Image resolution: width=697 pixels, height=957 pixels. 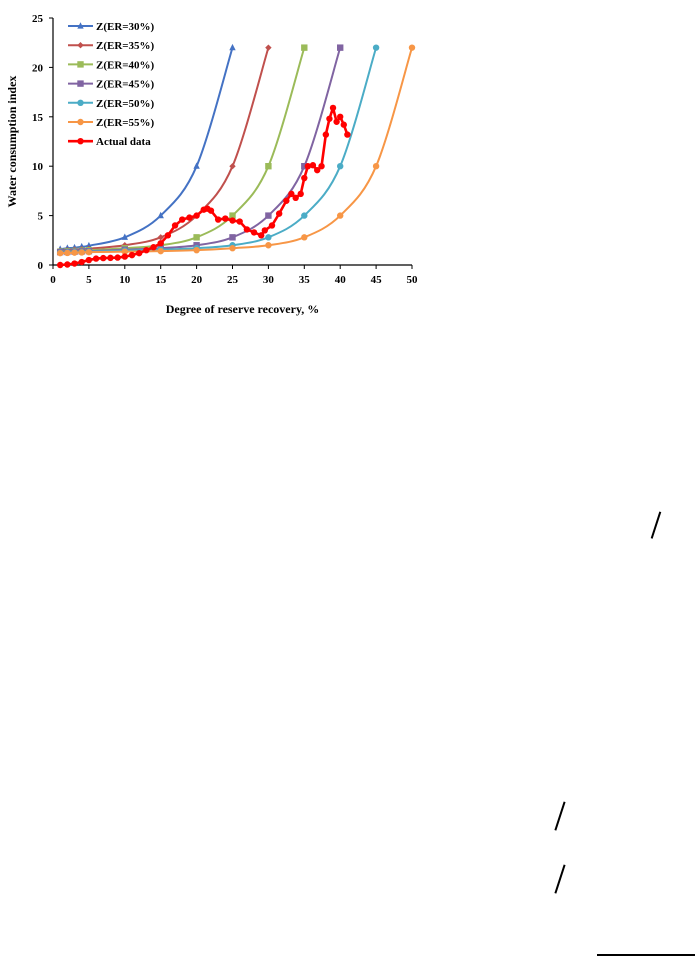 What do you see at coordinates (243, 309) in the screenshot?
I see `x-axis-title: Degree of reserve recovery, %` at bounding box center [243, 309].